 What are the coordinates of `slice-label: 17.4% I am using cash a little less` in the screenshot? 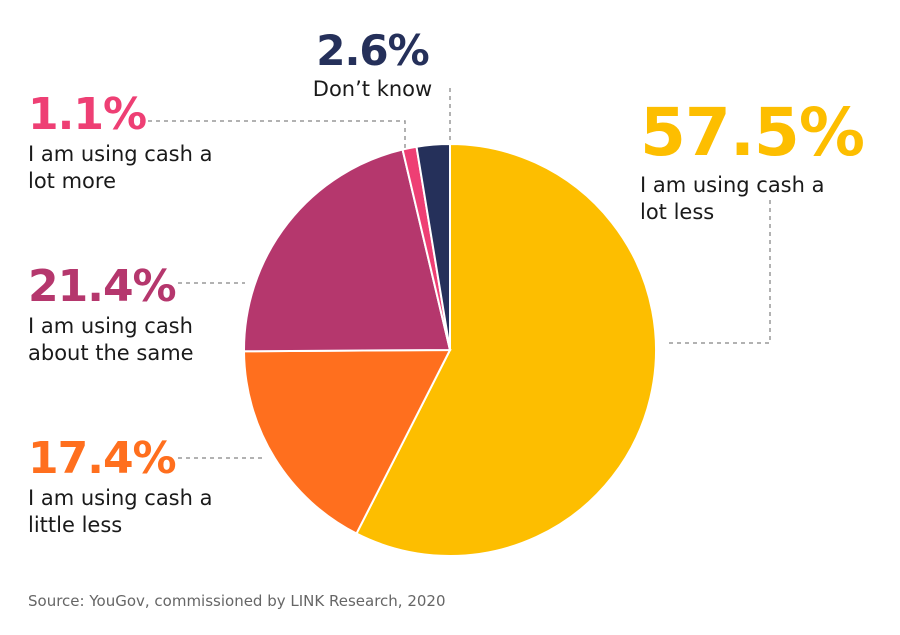 It's located at (125, 488).